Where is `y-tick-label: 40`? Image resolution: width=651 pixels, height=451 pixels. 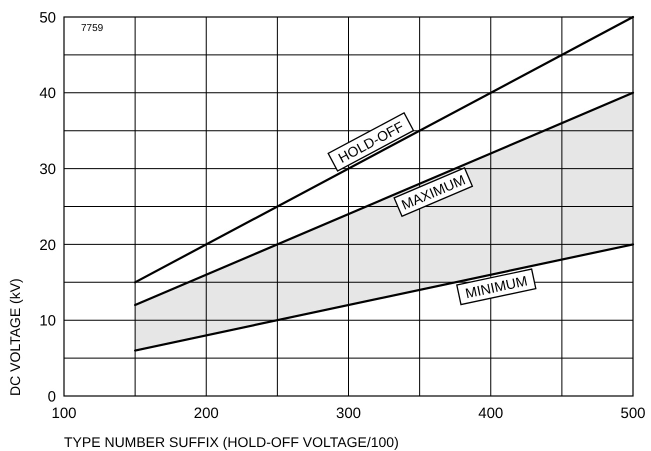
y-tick-label: 40 is located at coordinates (47, 93).